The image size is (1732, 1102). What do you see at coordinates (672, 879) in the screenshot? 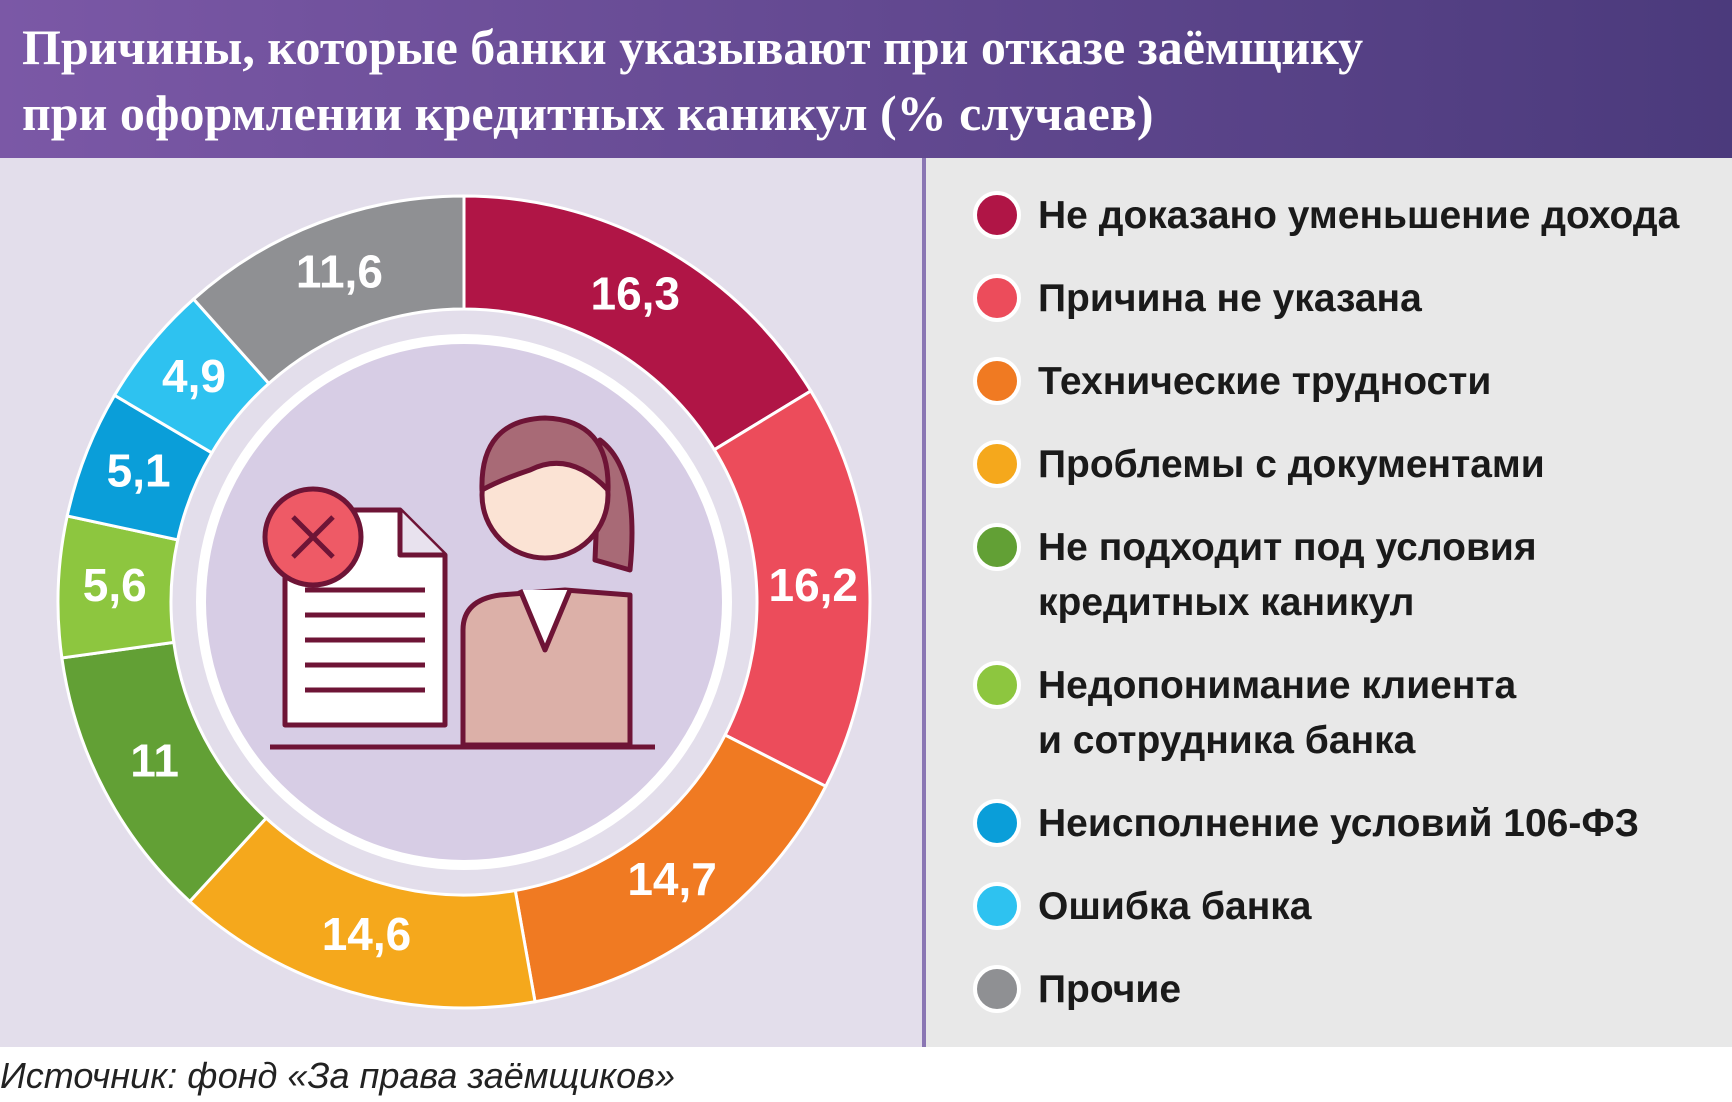
I see `data-label: 14,7` at bounding box center [672, 879].